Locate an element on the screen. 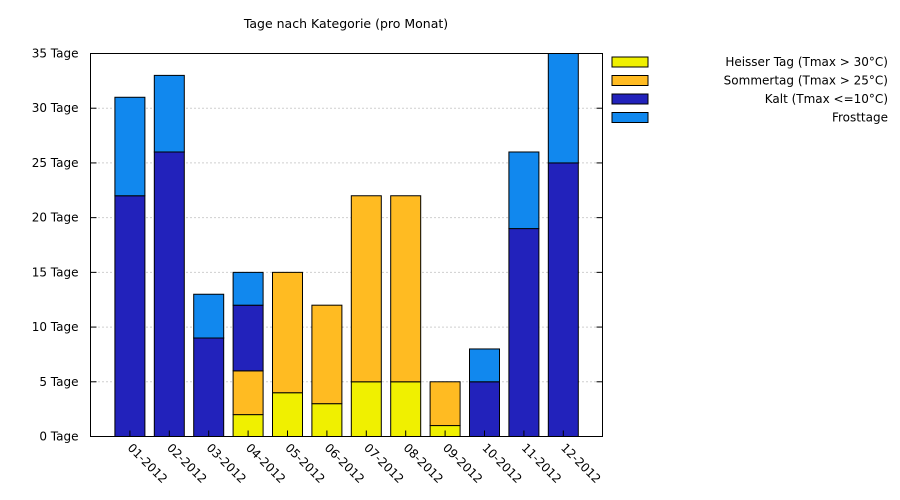 Image resolution: width=900 pixels, height=500 pixels. x-tick-label: 05-2012 is located at coordinates (304, 463).